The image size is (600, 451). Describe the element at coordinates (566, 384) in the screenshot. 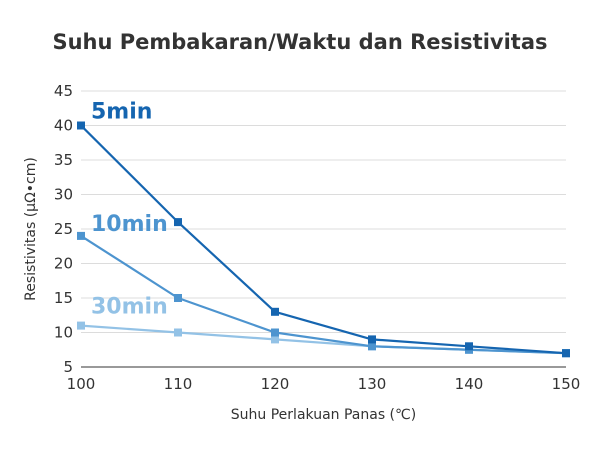

I see `x-tick-label: 150` at that location.